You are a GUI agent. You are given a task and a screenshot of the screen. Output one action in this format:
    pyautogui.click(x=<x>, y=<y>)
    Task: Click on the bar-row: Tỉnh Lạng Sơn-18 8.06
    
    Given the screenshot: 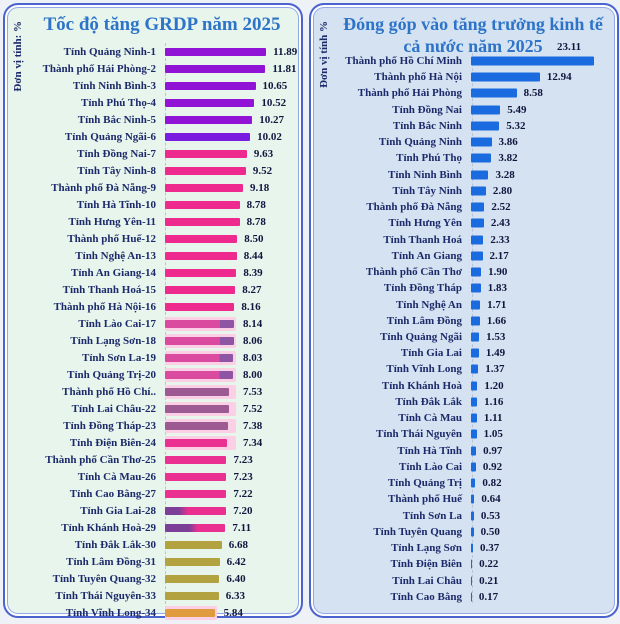 What is the action you would take?
    pyautogui.click(x=154, y=340)
    